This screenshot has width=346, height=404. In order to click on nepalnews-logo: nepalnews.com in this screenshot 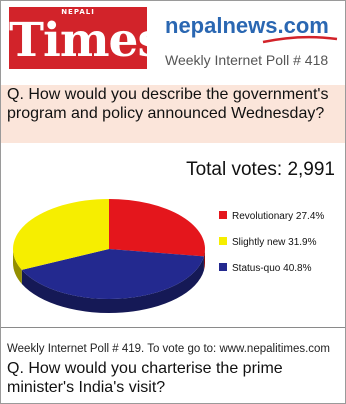, I will do `click(251, 27)`.